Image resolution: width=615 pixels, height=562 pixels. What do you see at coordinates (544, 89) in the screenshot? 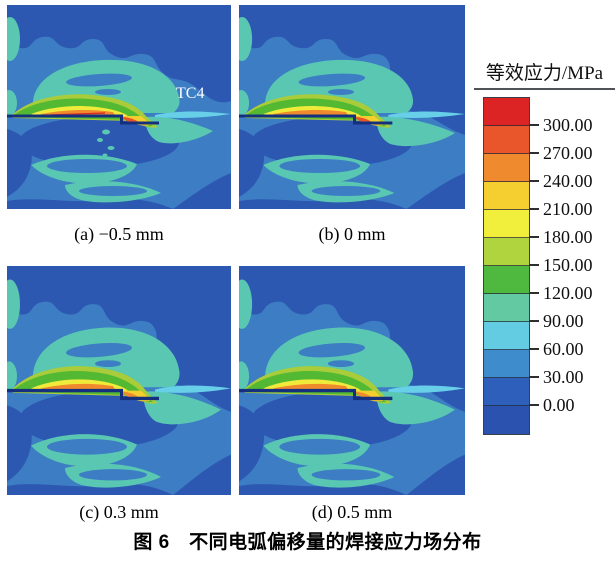
I see `legend-rule` at bounding box center [544, 89].